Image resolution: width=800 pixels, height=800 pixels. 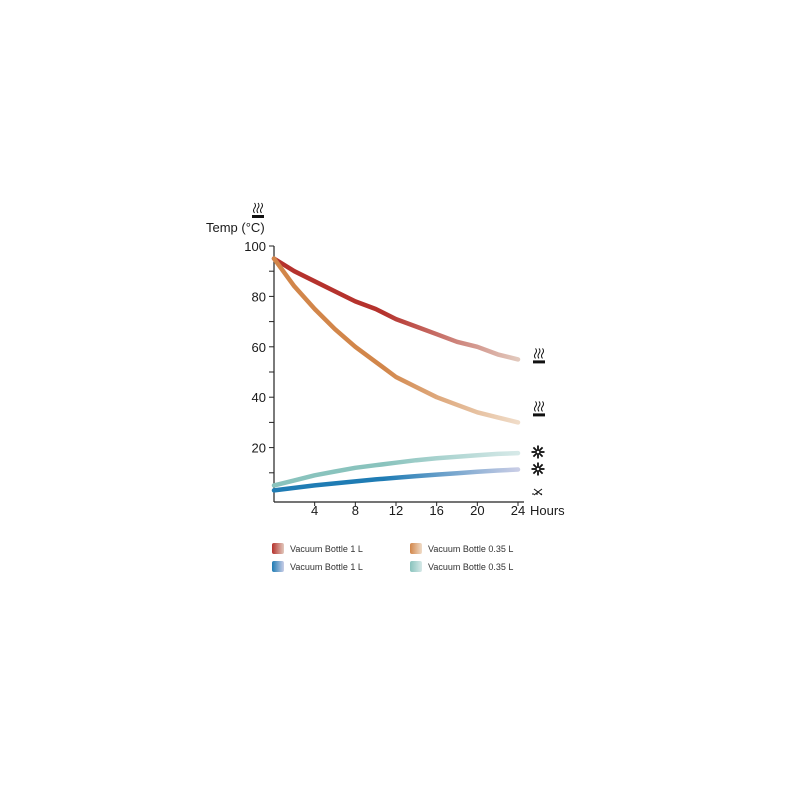 What do you see at coordinates (477, 510) in the screenshot?
I see `x-tick-label: 20` at bounding box center [477, 510].